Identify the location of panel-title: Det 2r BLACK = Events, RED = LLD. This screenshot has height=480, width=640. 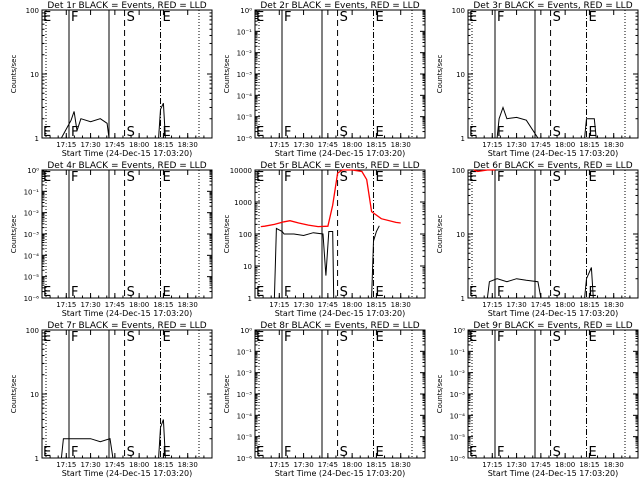
(339, 6).